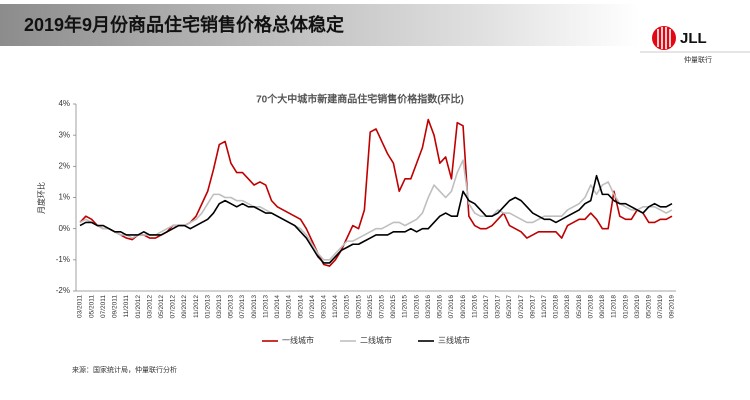 This screenshot has height=400, width=750. Describe the element at coordinates (463, 307) in the screenshot. I see `x-tick-label: 09/2016` at that location.